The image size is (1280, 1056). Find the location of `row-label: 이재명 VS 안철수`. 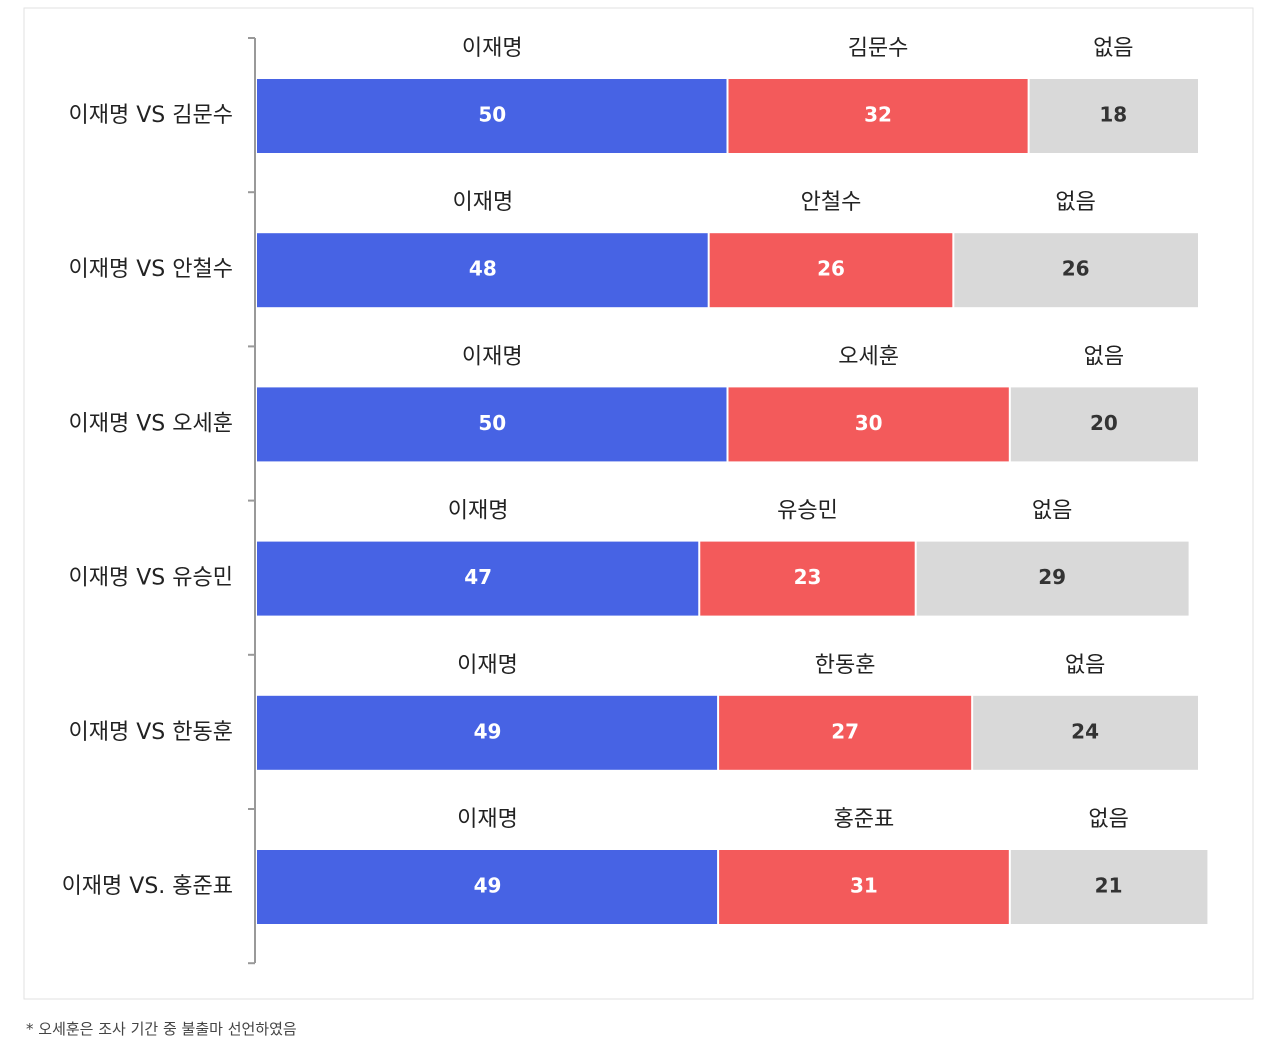

row-label: 이재명 VS 안철수 is located at coordinates (151, 269).